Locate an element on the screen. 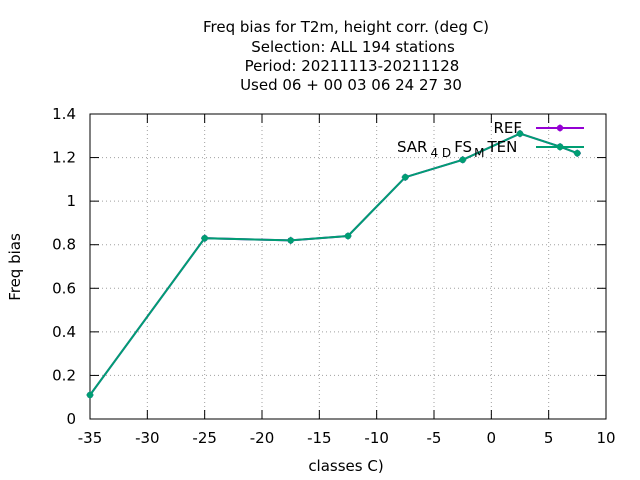 The width and height of the screenshot is (640, 480). x-tick-label: 5 is located at coordinates (549, 438).